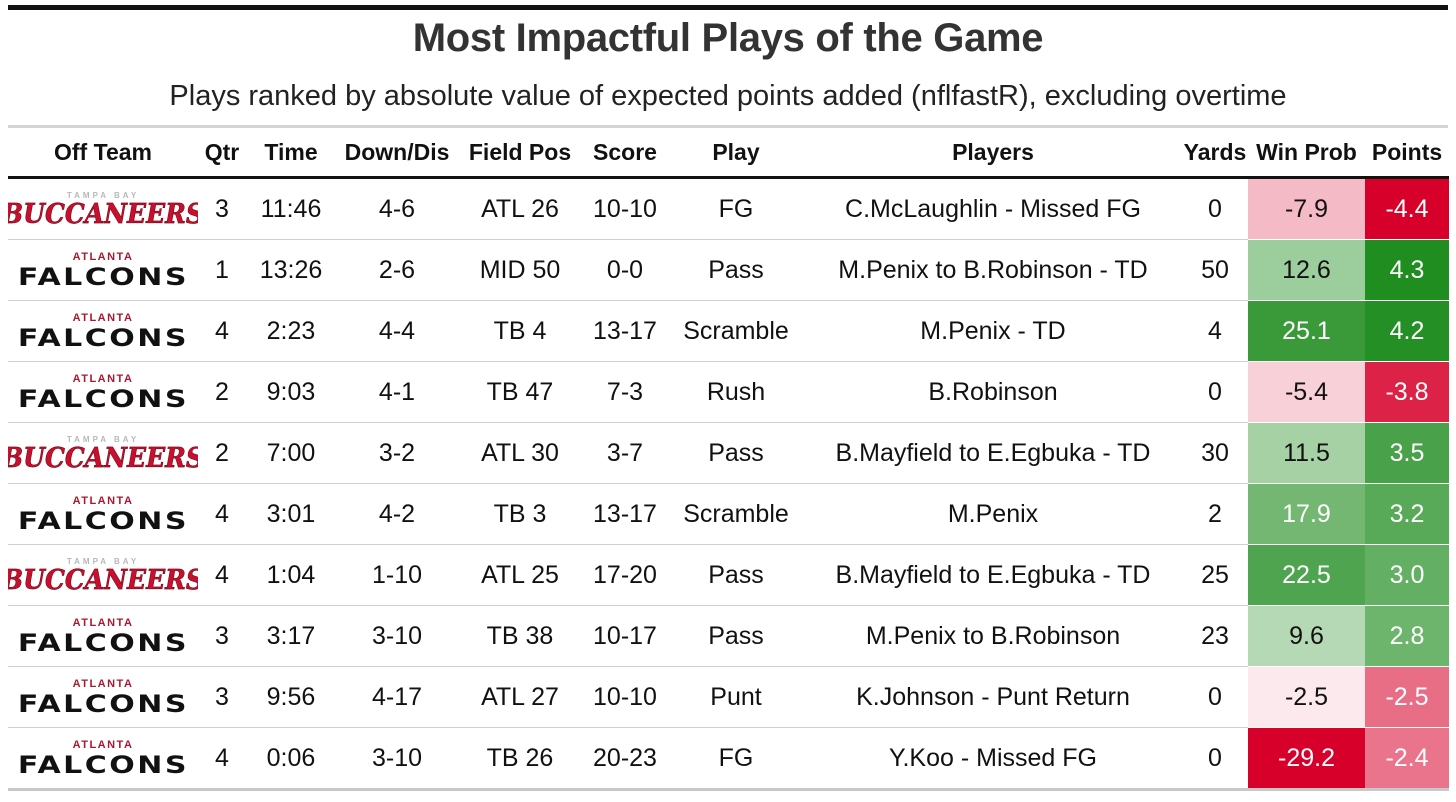 The height and width of the screenshot is (802, 1456). What do you see at coordinates (291, 392) in the screenshot?
I see `time-cell: 9:03` at bounding box center [291, 392].